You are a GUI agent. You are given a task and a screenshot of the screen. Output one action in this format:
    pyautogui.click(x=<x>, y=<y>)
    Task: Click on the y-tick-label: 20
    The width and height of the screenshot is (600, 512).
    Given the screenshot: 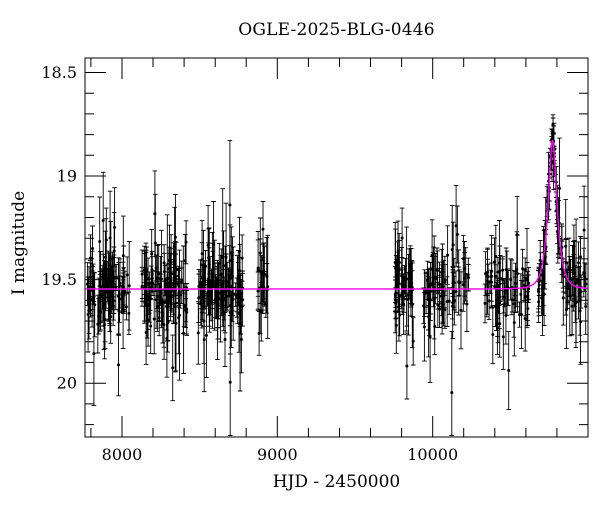 What is the action you would take?
    pyautogui.click(x=67, y=383)
    